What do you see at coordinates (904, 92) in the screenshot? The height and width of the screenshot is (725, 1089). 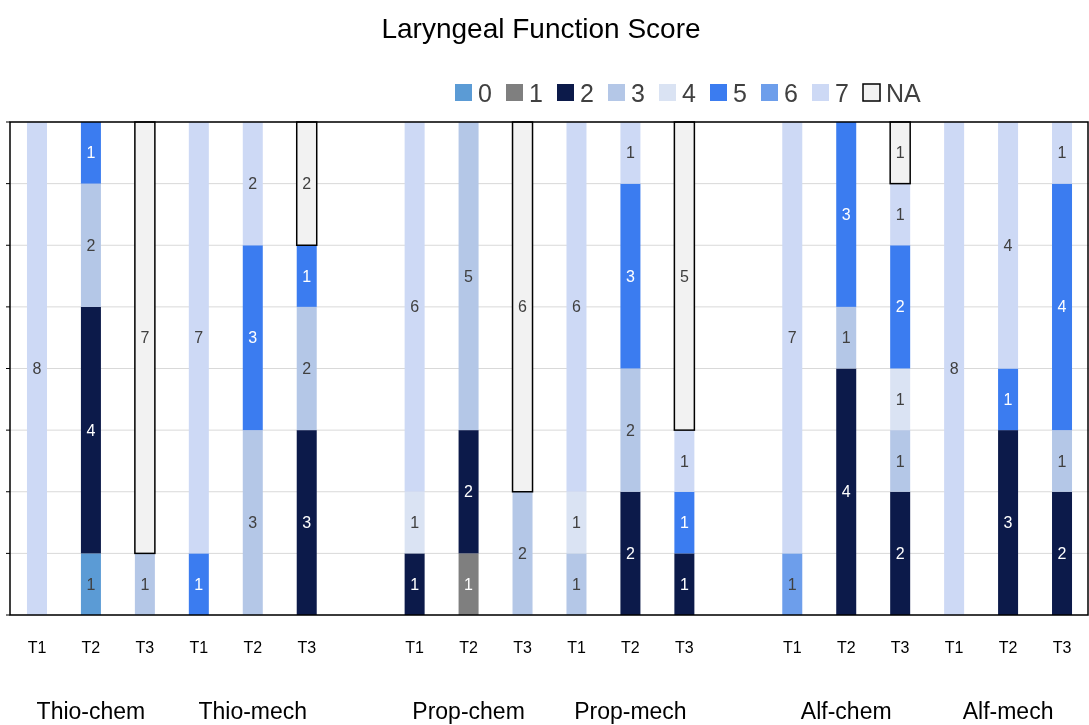 I see `legend-label: NA` at bounding box center [904, 92].